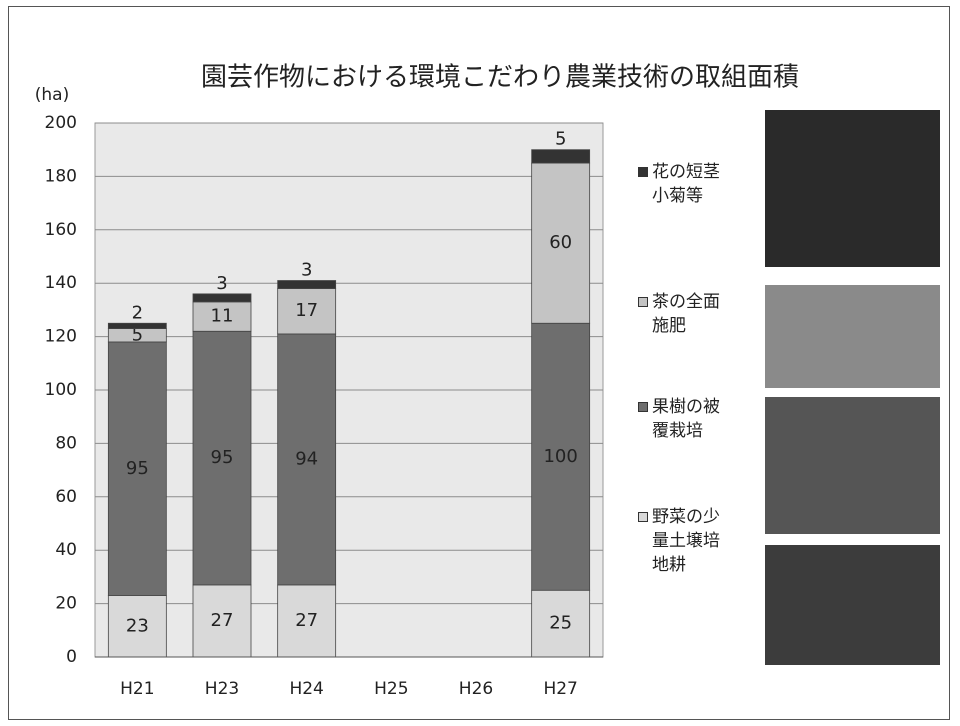  I want to click on y-tick-label: 80, so click(66, 443).